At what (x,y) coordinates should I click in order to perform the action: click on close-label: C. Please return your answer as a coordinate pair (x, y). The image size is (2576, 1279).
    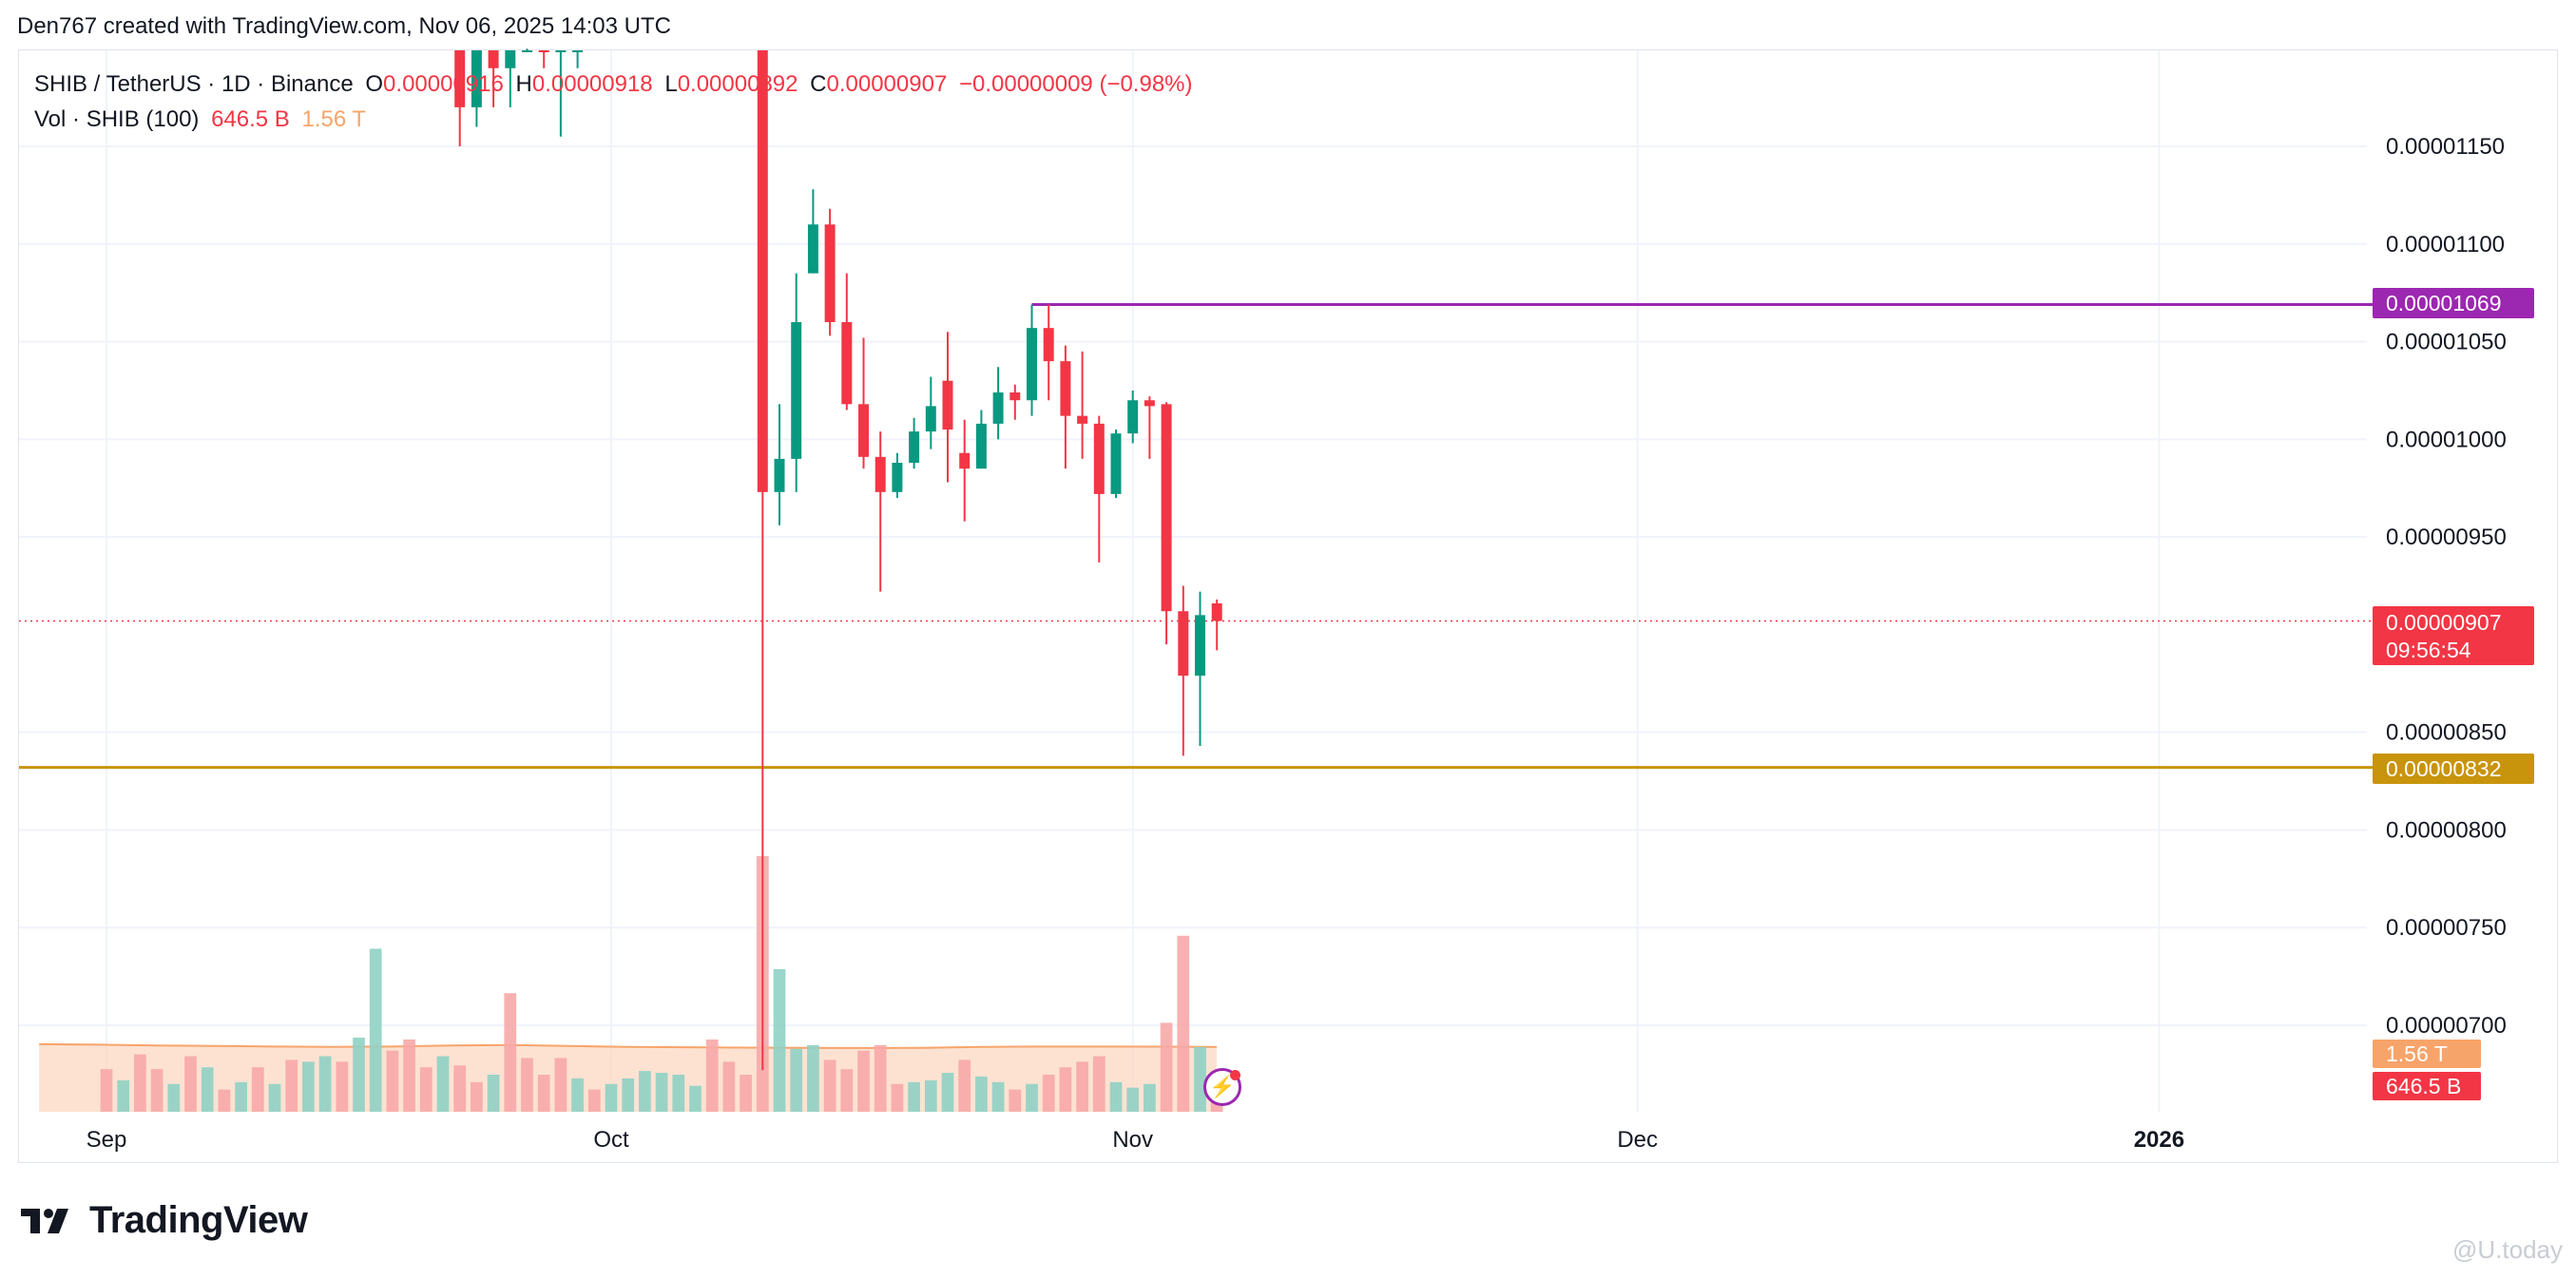
    Looking at the image, I should click on (819, 84).